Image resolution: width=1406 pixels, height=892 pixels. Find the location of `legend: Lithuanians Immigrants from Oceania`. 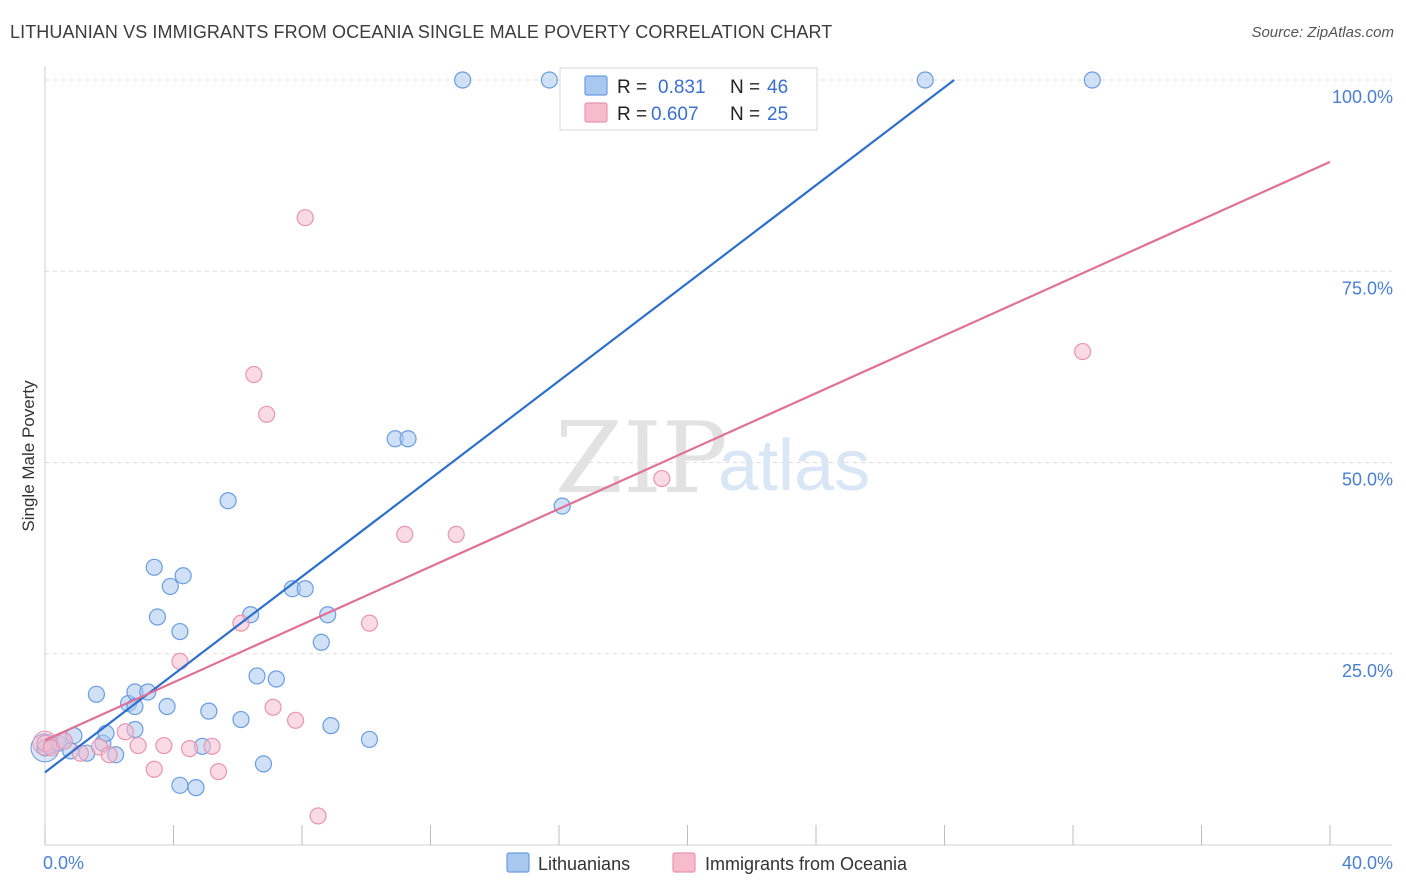

legend: Lithuanians Immigrants from Oceania is located at coordinates (707, 863).